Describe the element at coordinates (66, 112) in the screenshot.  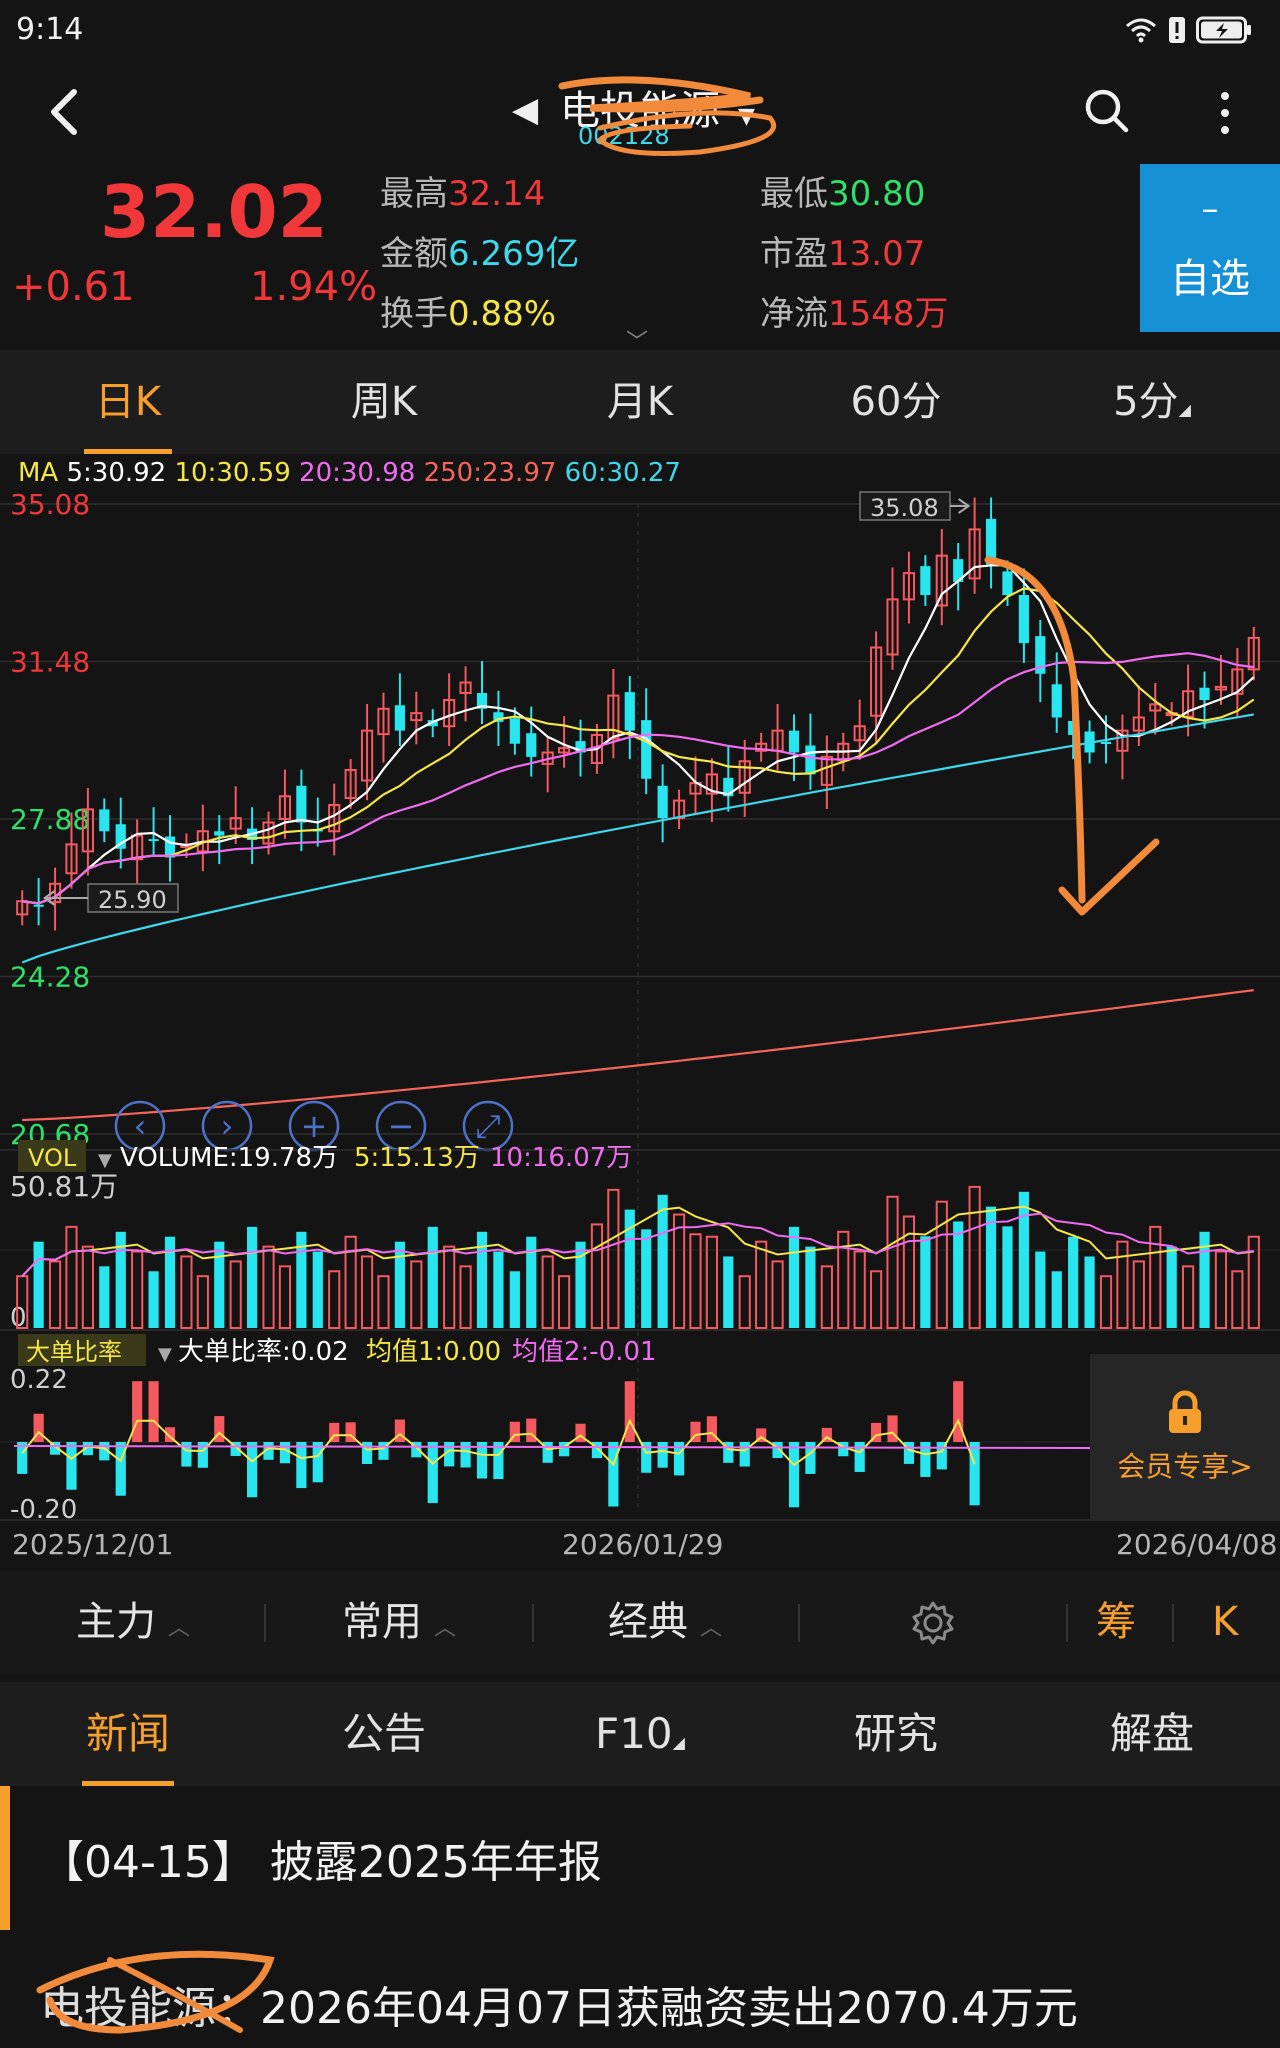
I see `back-arrow-icon` at that location.